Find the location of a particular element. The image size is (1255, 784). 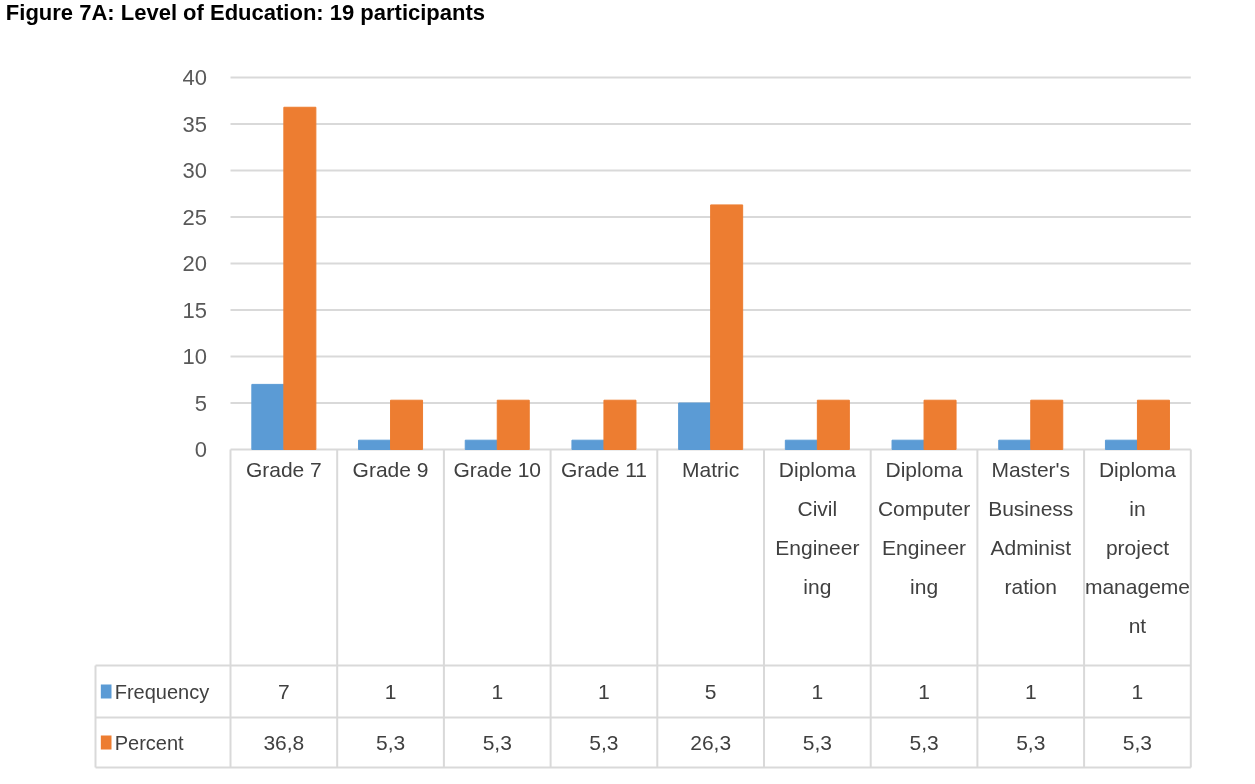

y-tick-label: 5 is located at coordinates (201, 403).